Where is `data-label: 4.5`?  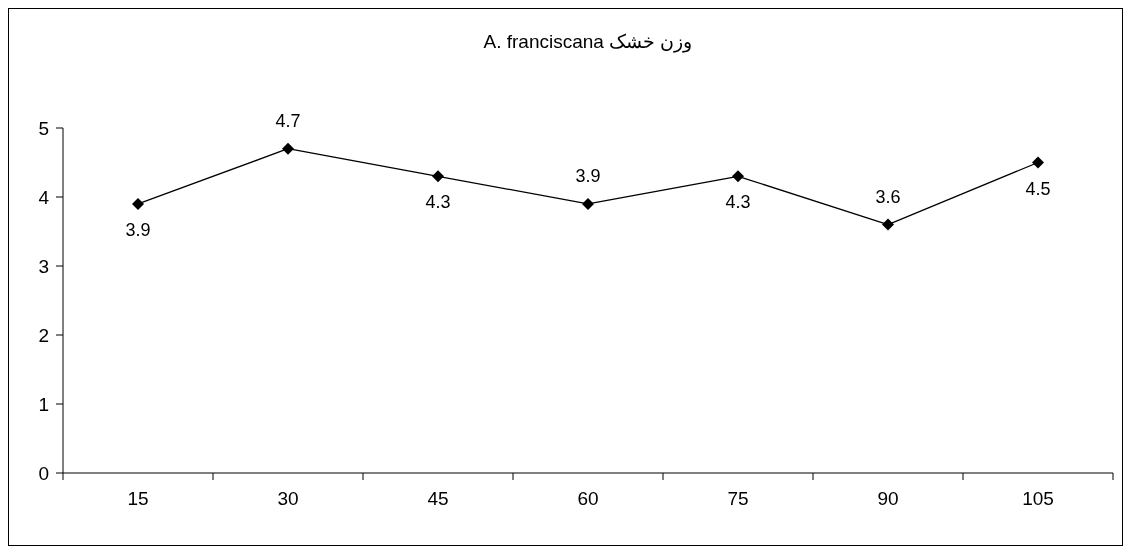
data-label: 4.5 is located at coordinates (1038, 188).